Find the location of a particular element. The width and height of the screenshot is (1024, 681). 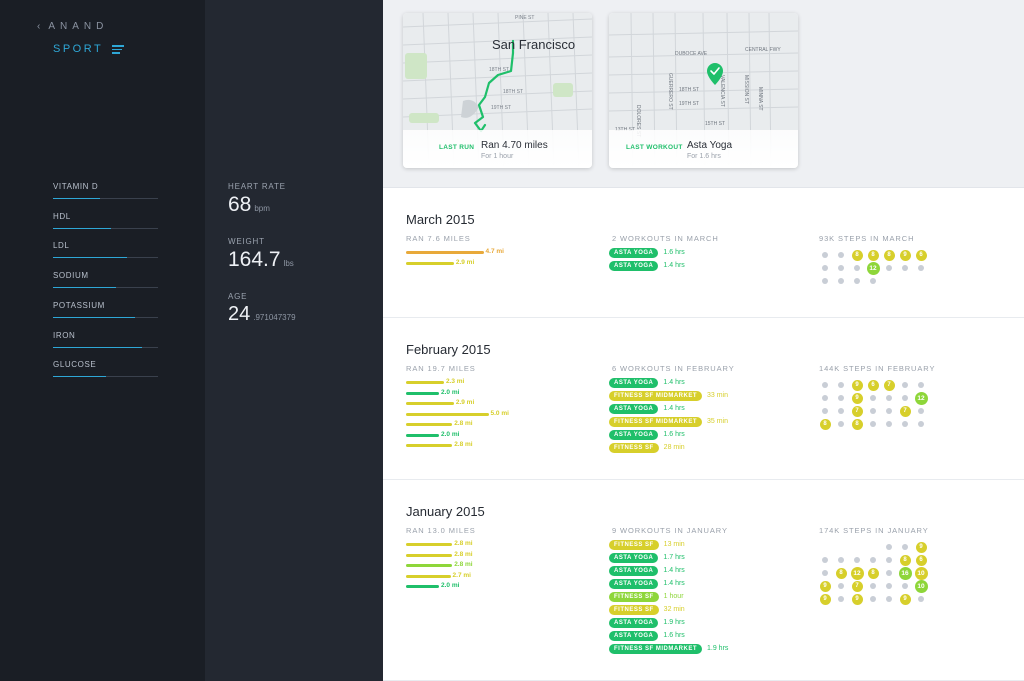

workout-row: FITNESS SF 32 min is located at coordinates (647, 610).